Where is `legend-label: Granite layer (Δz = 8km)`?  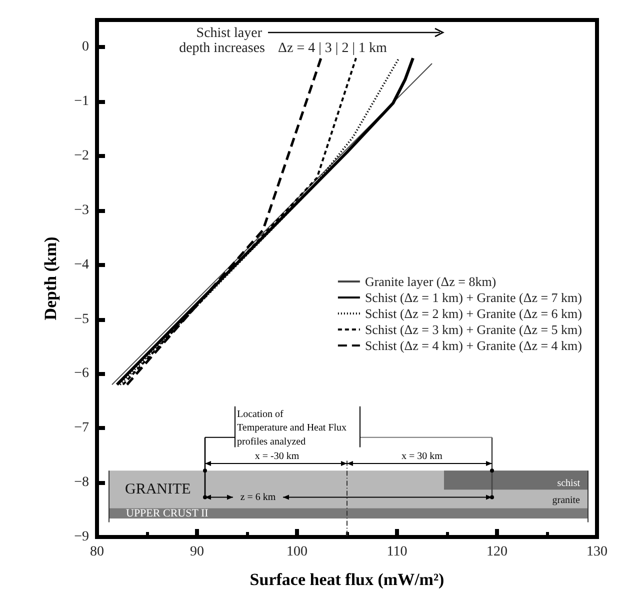
legend-label: Granite layer (Δz = 8km) is located at coordinates (430, 281).